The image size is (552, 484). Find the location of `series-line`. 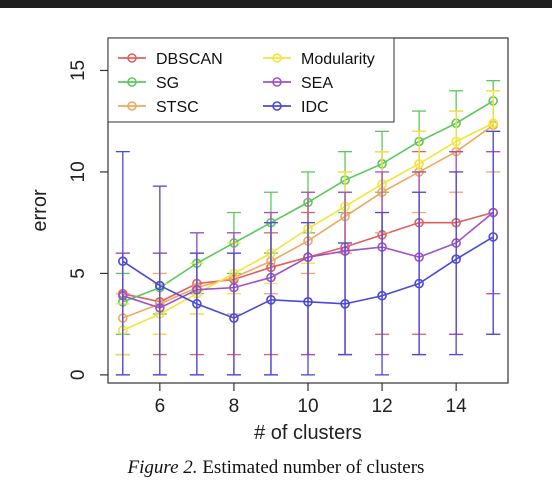

series-line is located at coordinates (308, 277).